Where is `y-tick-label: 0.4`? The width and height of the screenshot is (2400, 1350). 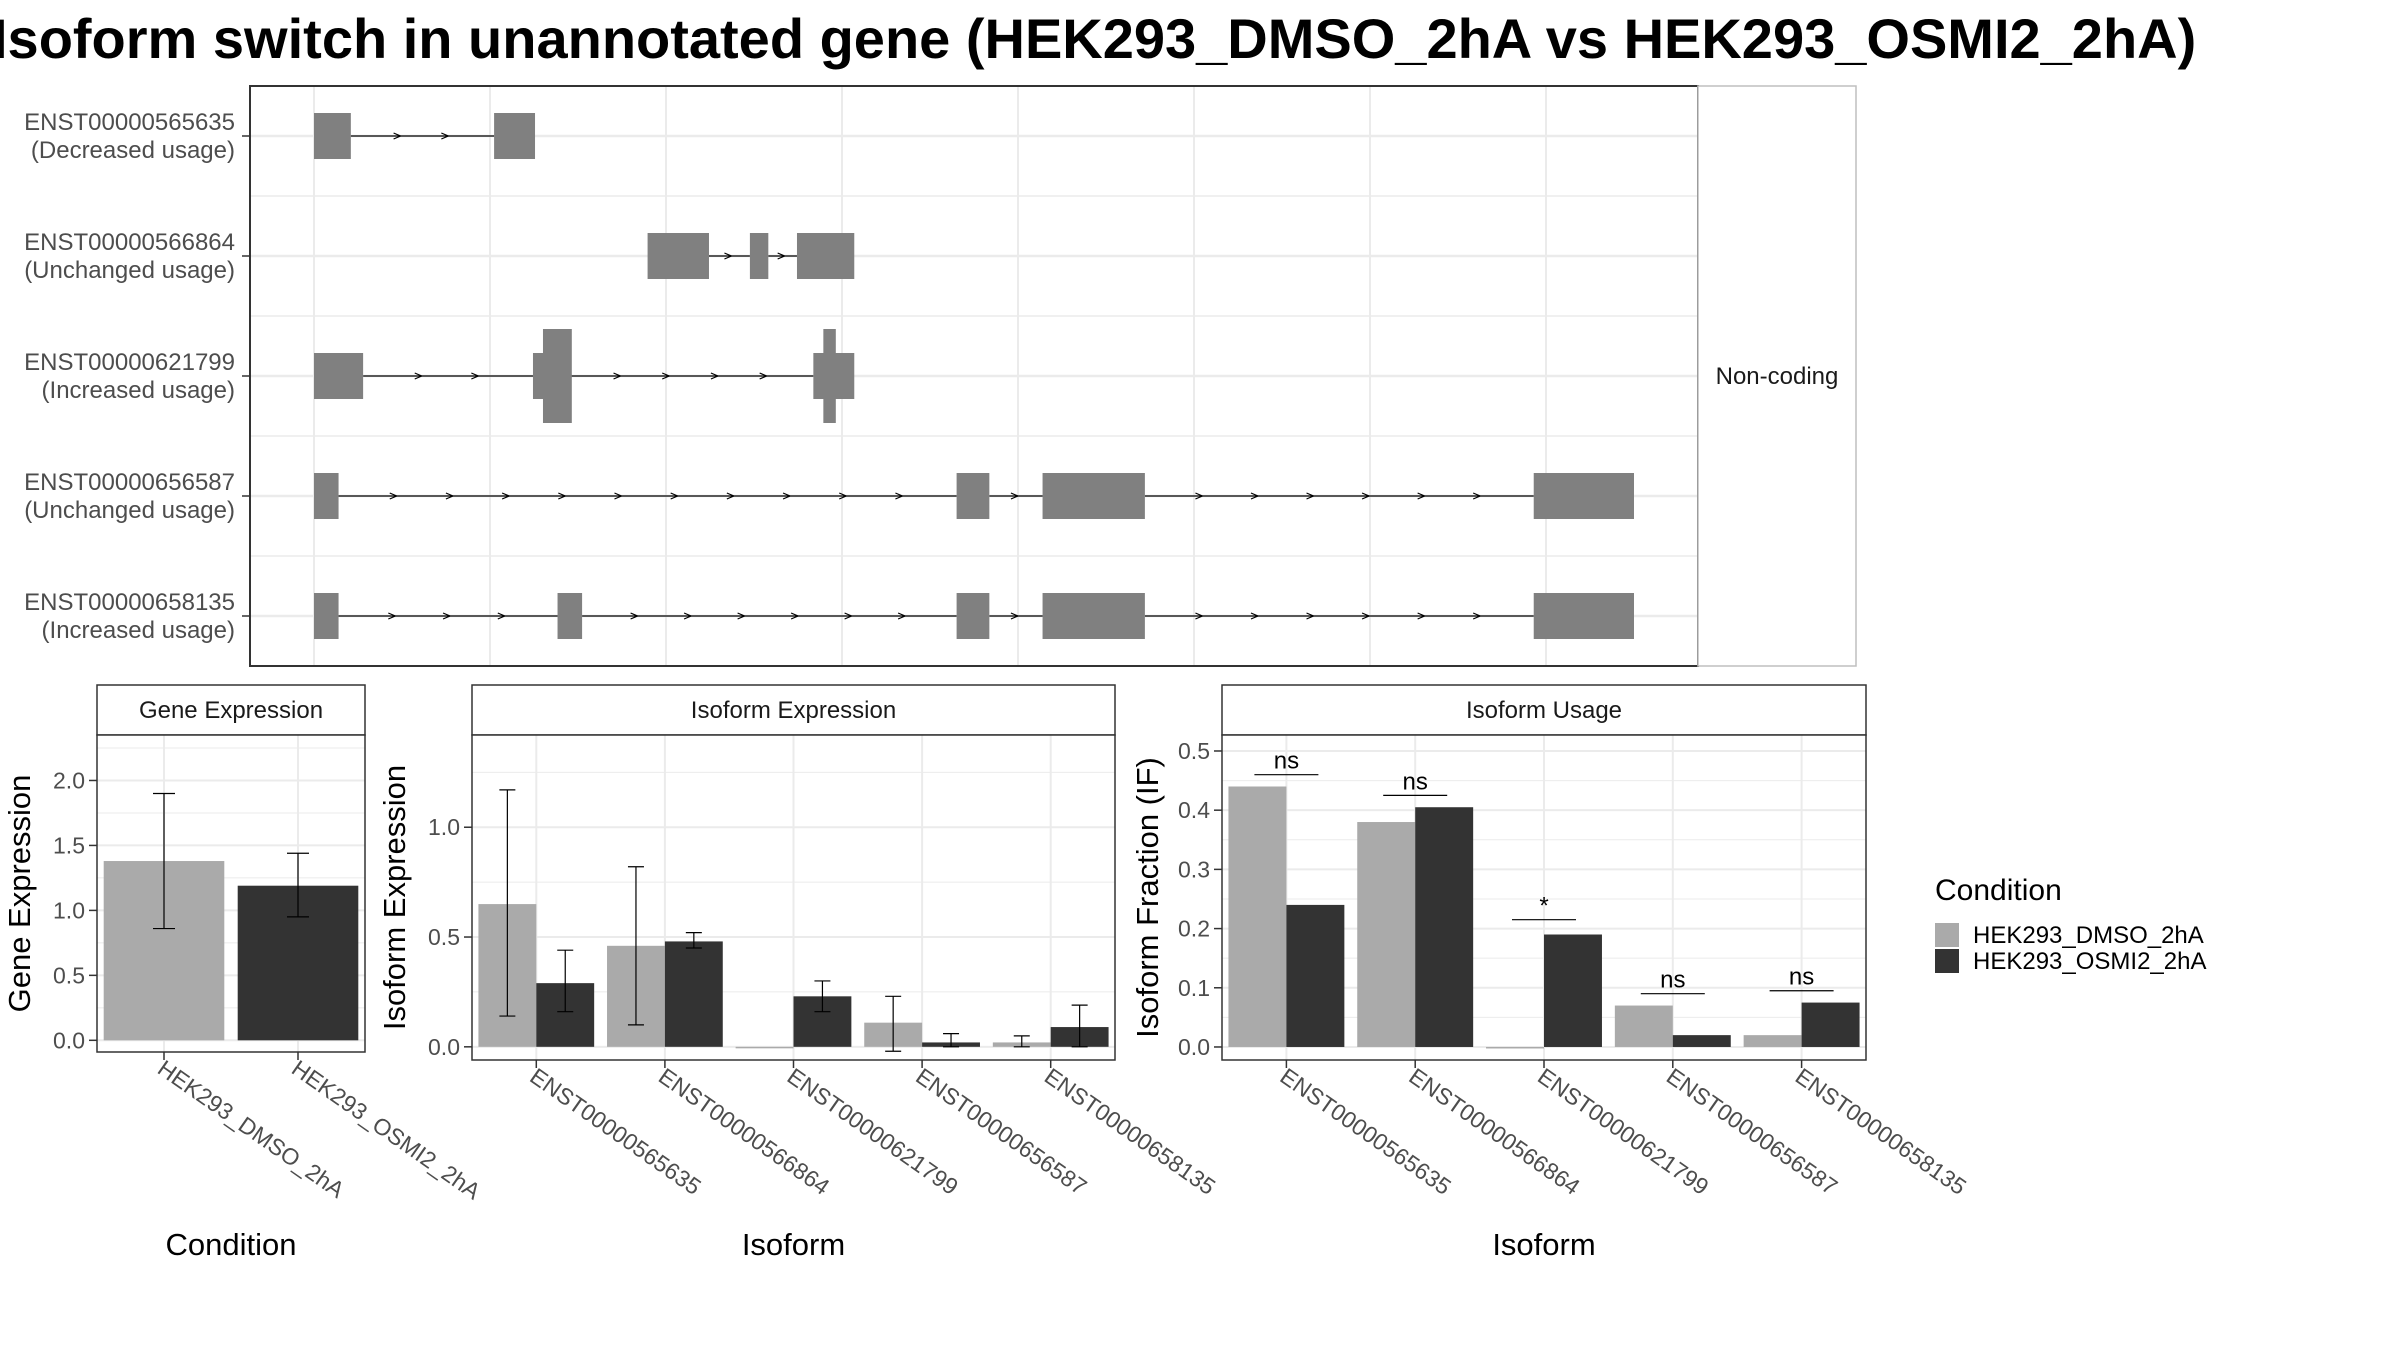
y-tick-label: 0.4 is located at coordinates (1194, 810).